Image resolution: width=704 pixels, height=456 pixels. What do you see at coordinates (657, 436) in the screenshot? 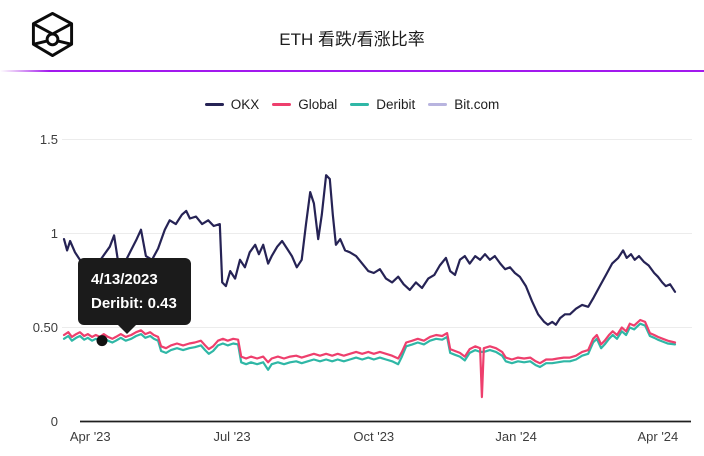
I see `x-axis-tick-label: Apr '24` at bounding box center [657, 436].